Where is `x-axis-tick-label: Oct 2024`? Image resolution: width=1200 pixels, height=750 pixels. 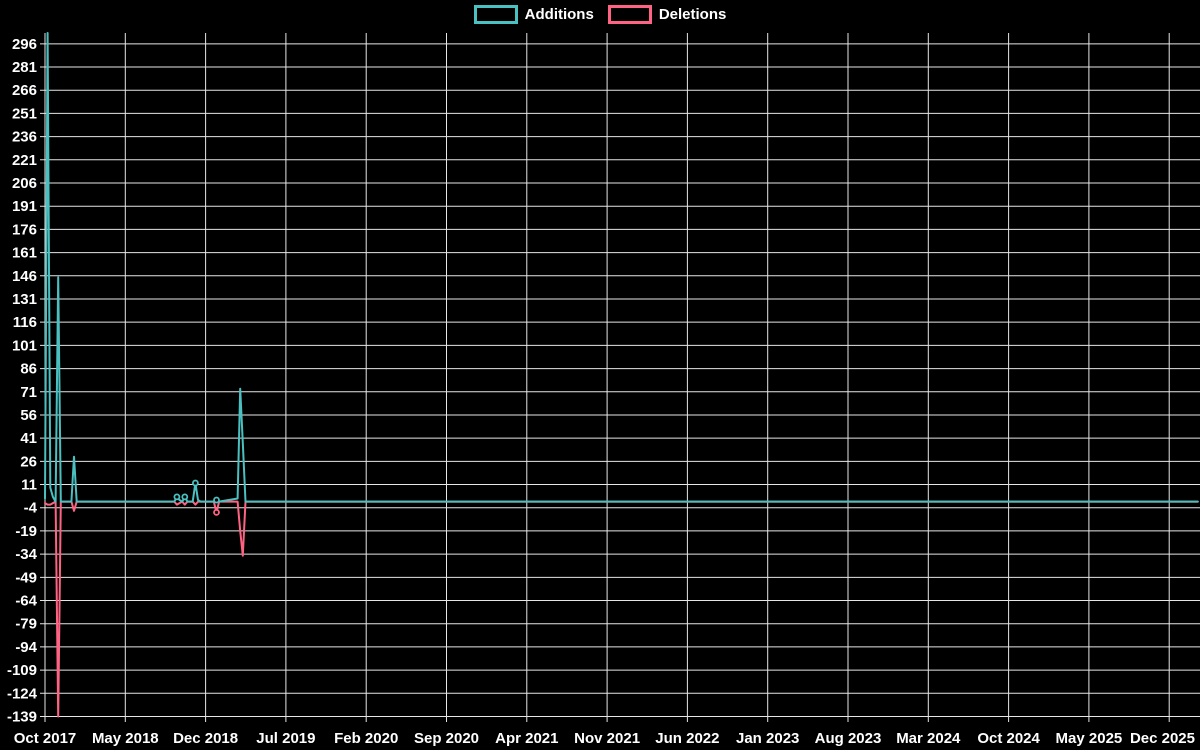 x-axis-tick-label: Oct 2024 is located at coordinates (1008, 738).